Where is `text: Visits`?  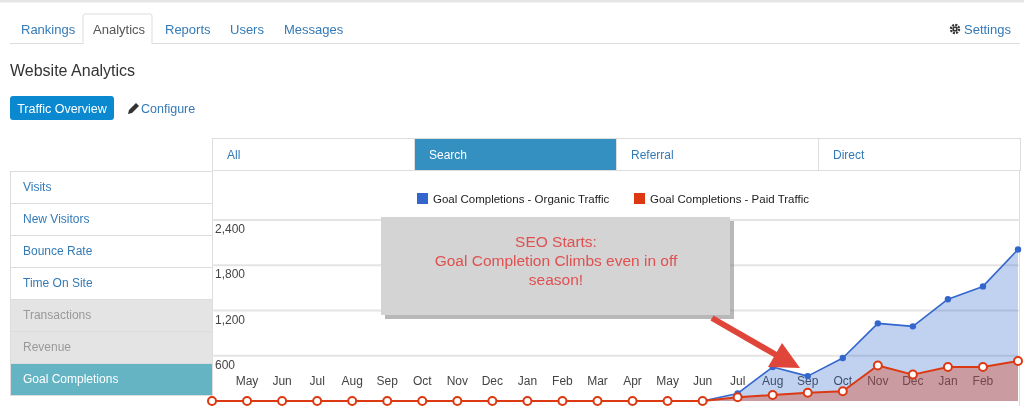
text: Visits is located at coordinates (37, 187).